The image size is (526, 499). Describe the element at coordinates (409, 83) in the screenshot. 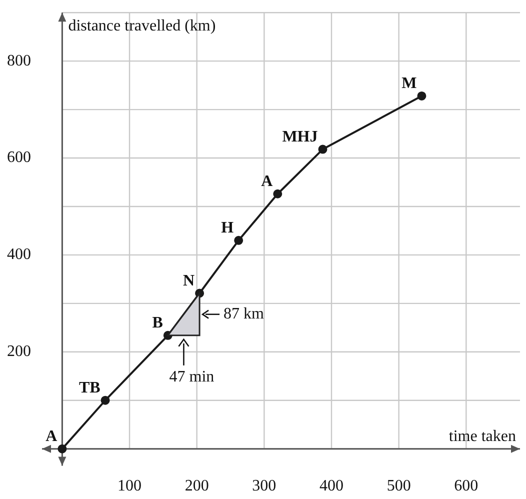

I see `data-label: M` at that location.